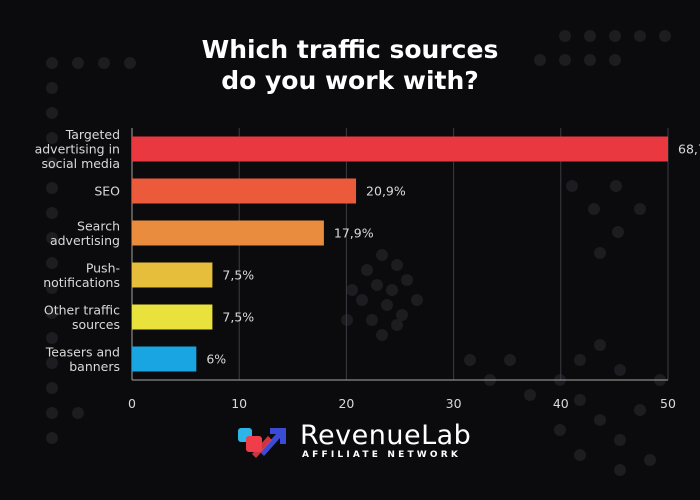  I want to click on x-tick-label: 10, so click(239, 403).